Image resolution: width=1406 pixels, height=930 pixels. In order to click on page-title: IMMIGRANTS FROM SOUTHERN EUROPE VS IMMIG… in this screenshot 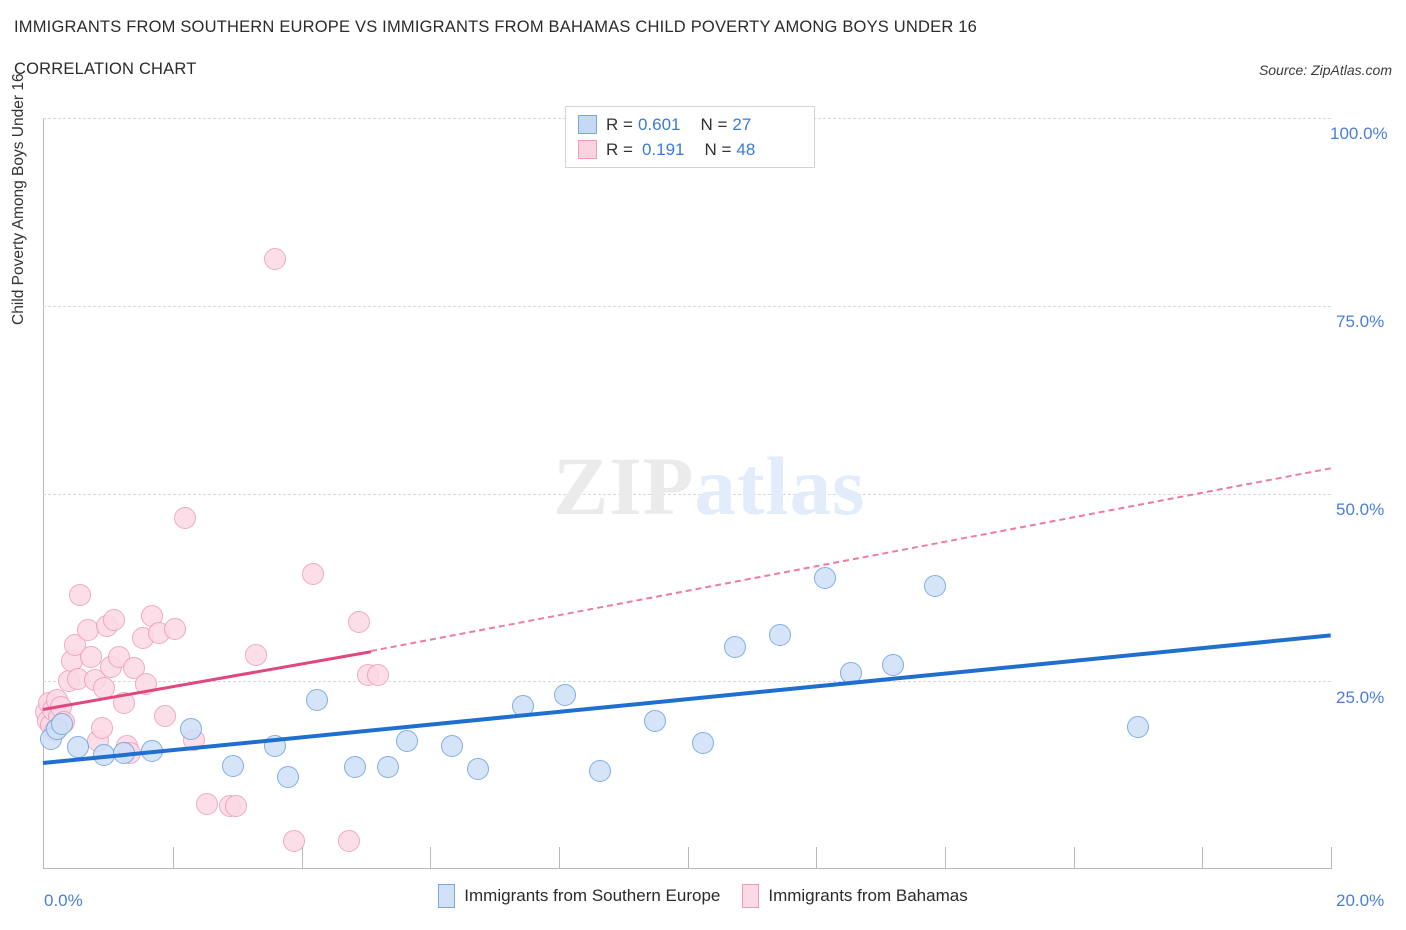, I will do `click(495, 27)`.